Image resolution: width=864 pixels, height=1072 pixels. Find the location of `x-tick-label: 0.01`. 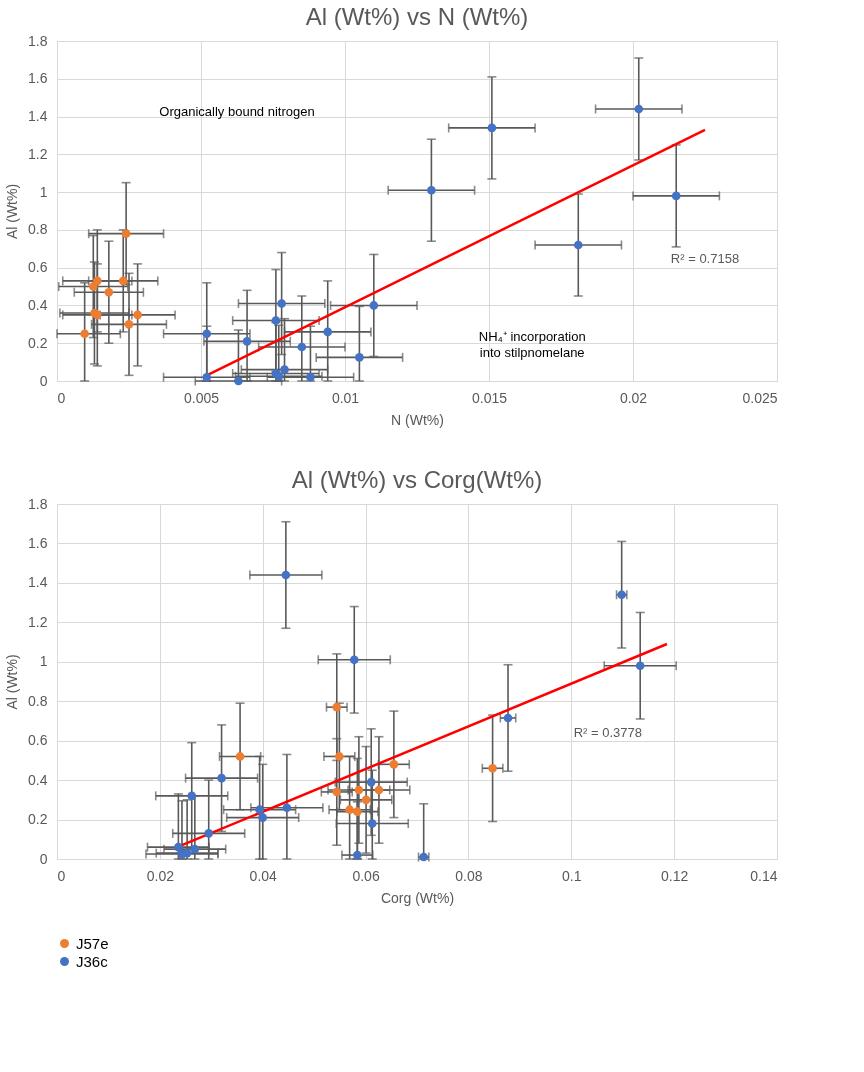

x-tick-label: 0.01 is located at coordinates (345, 397).